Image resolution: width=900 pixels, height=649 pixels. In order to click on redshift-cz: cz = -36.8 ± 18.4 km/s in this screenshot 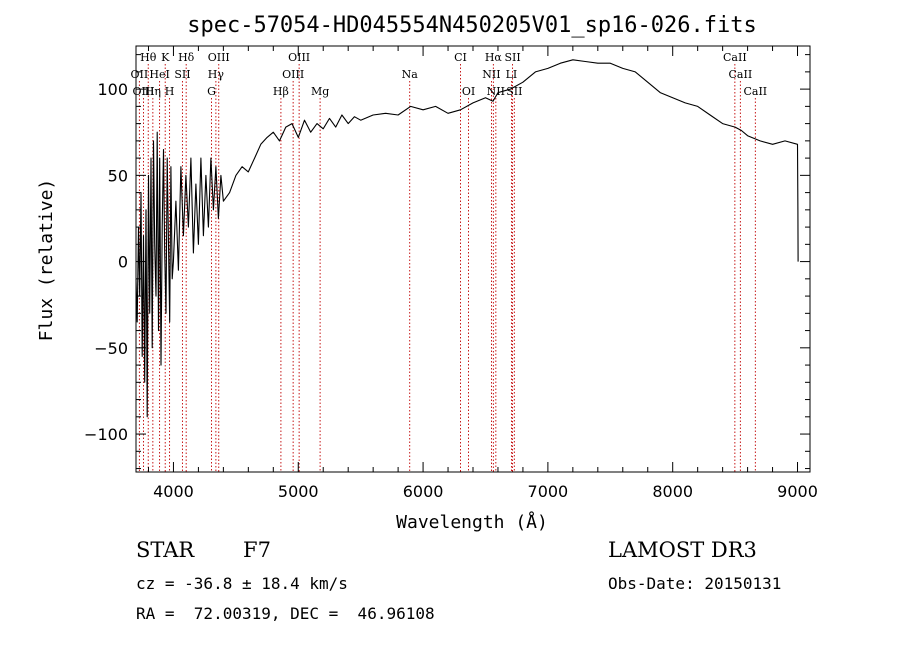, I will do `click(242, 583)`.